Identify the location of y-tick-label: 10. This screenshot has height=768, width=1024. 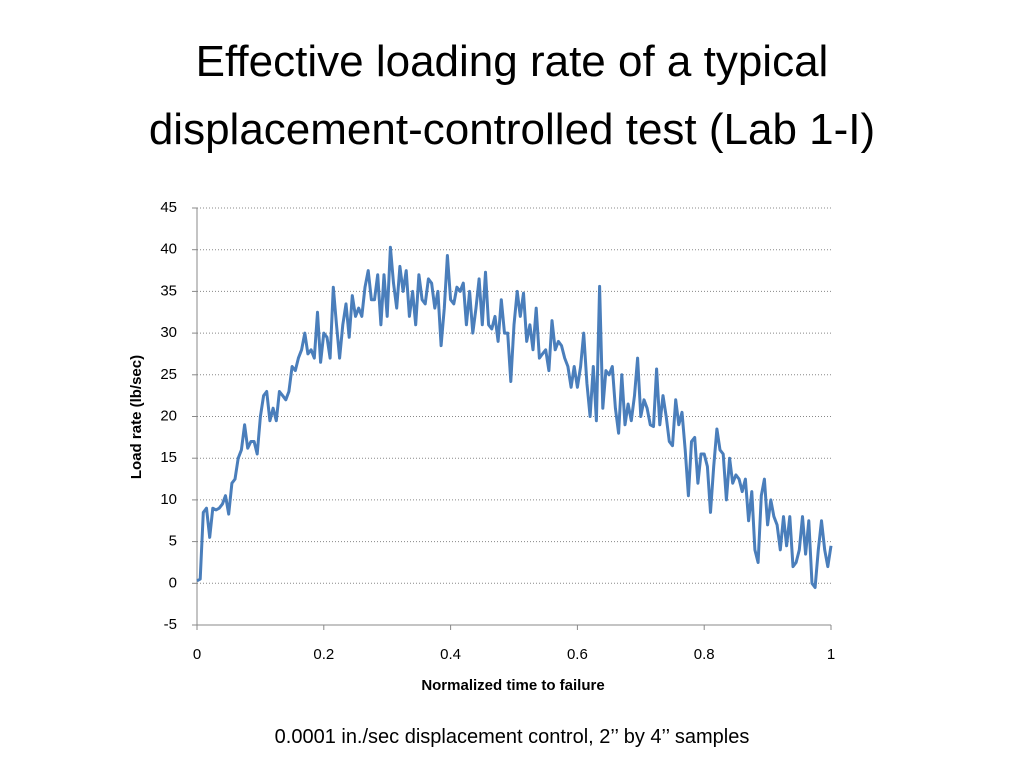
(168, 499).